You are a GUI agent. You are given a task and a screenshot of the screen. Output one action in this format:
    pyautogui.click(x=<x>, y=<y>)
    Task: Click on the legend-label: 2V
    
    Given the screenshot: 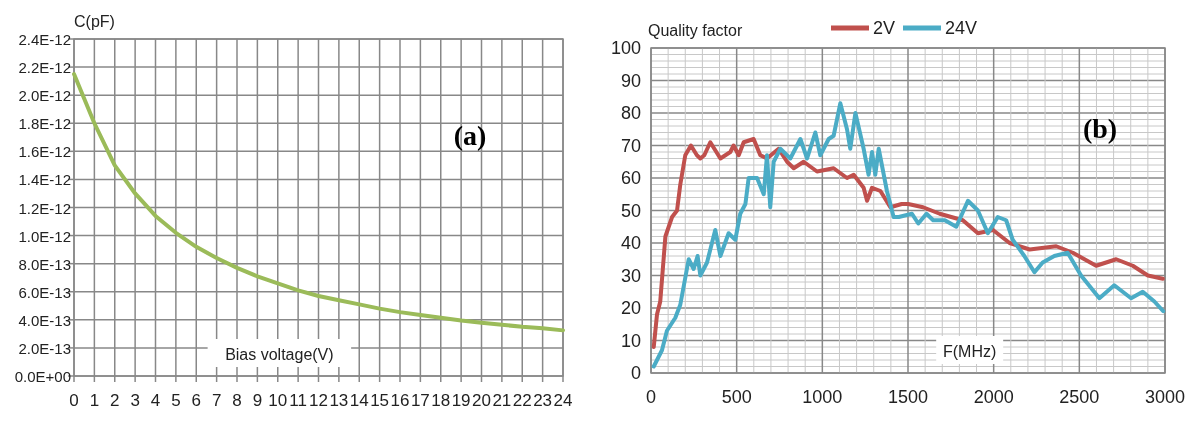 What is the action you would take?
    pyautogui.click(x=884, y=28)
    